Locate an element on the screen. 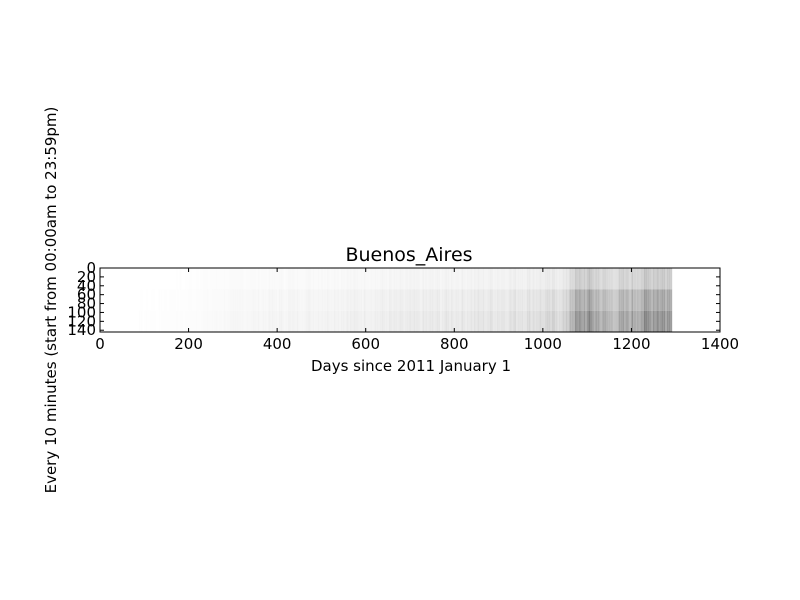  axes-frame is located at coordinates (410, 300).